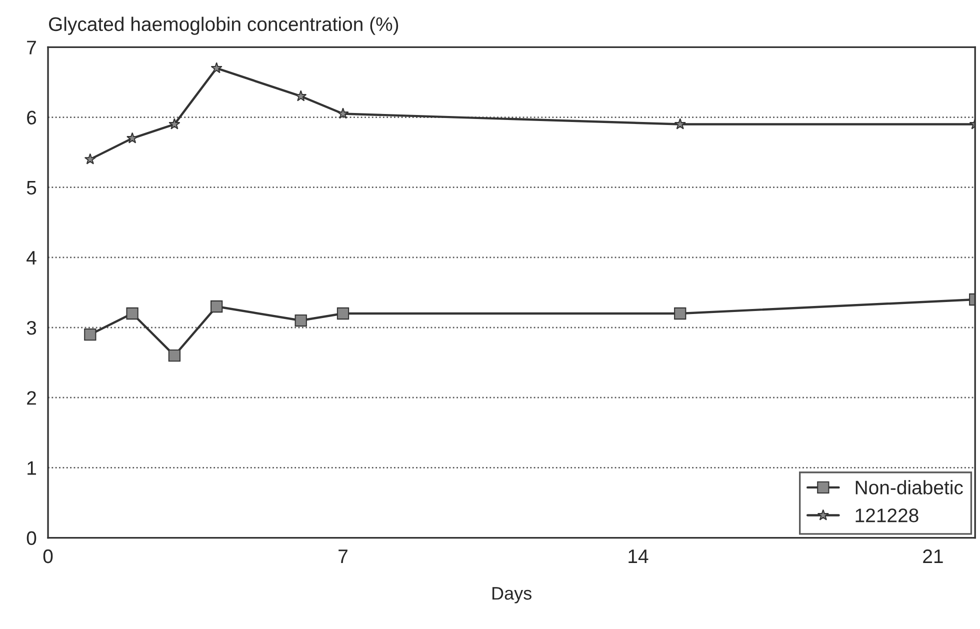 This screenshot has height=629, width=980. What do you see at coordinates (512, 595) in the screenshot?
I see `x-axis-title: Days` at bounding box center [512, 595].